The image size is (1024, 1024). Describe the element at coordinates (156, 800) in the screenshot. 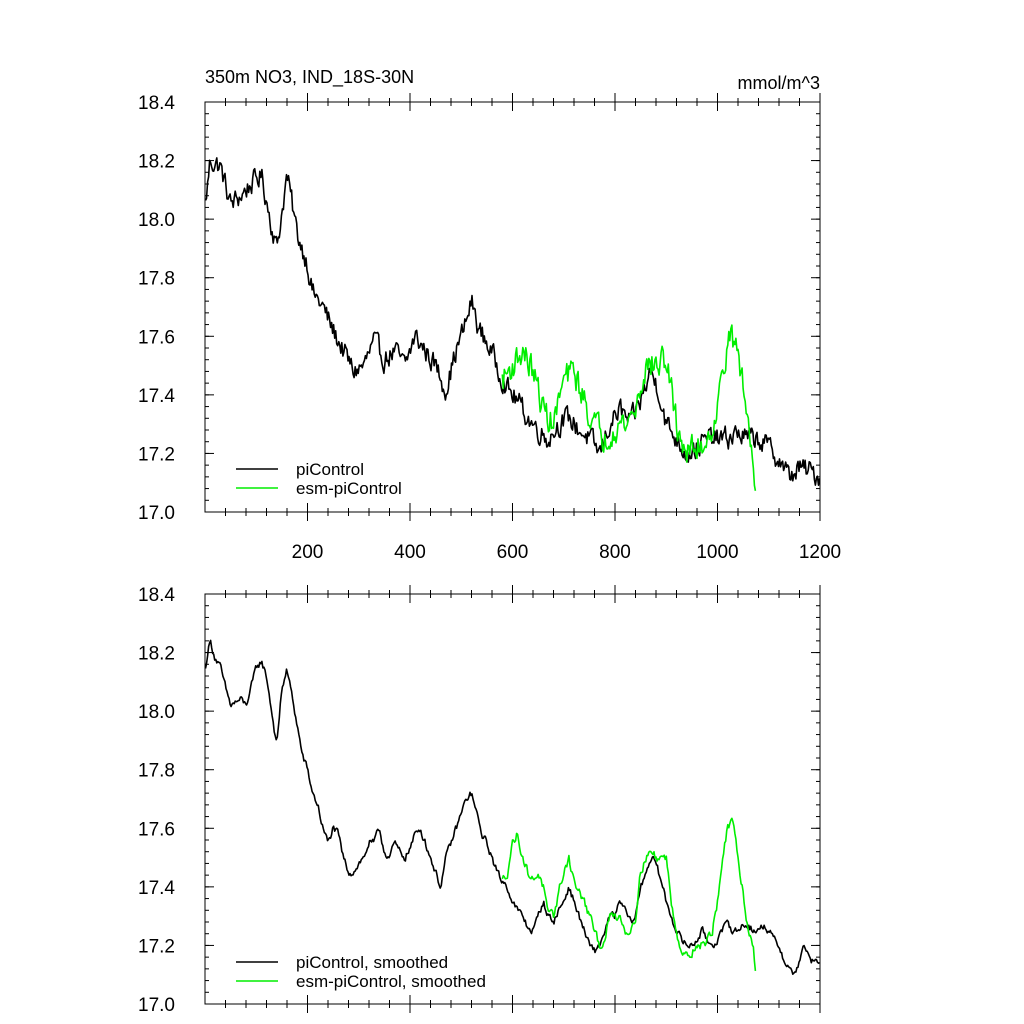

I see `axis-tick-labels: 17.0 17.2 17.4 17.6 17.8 18.0 18.2 18.4` at that location.